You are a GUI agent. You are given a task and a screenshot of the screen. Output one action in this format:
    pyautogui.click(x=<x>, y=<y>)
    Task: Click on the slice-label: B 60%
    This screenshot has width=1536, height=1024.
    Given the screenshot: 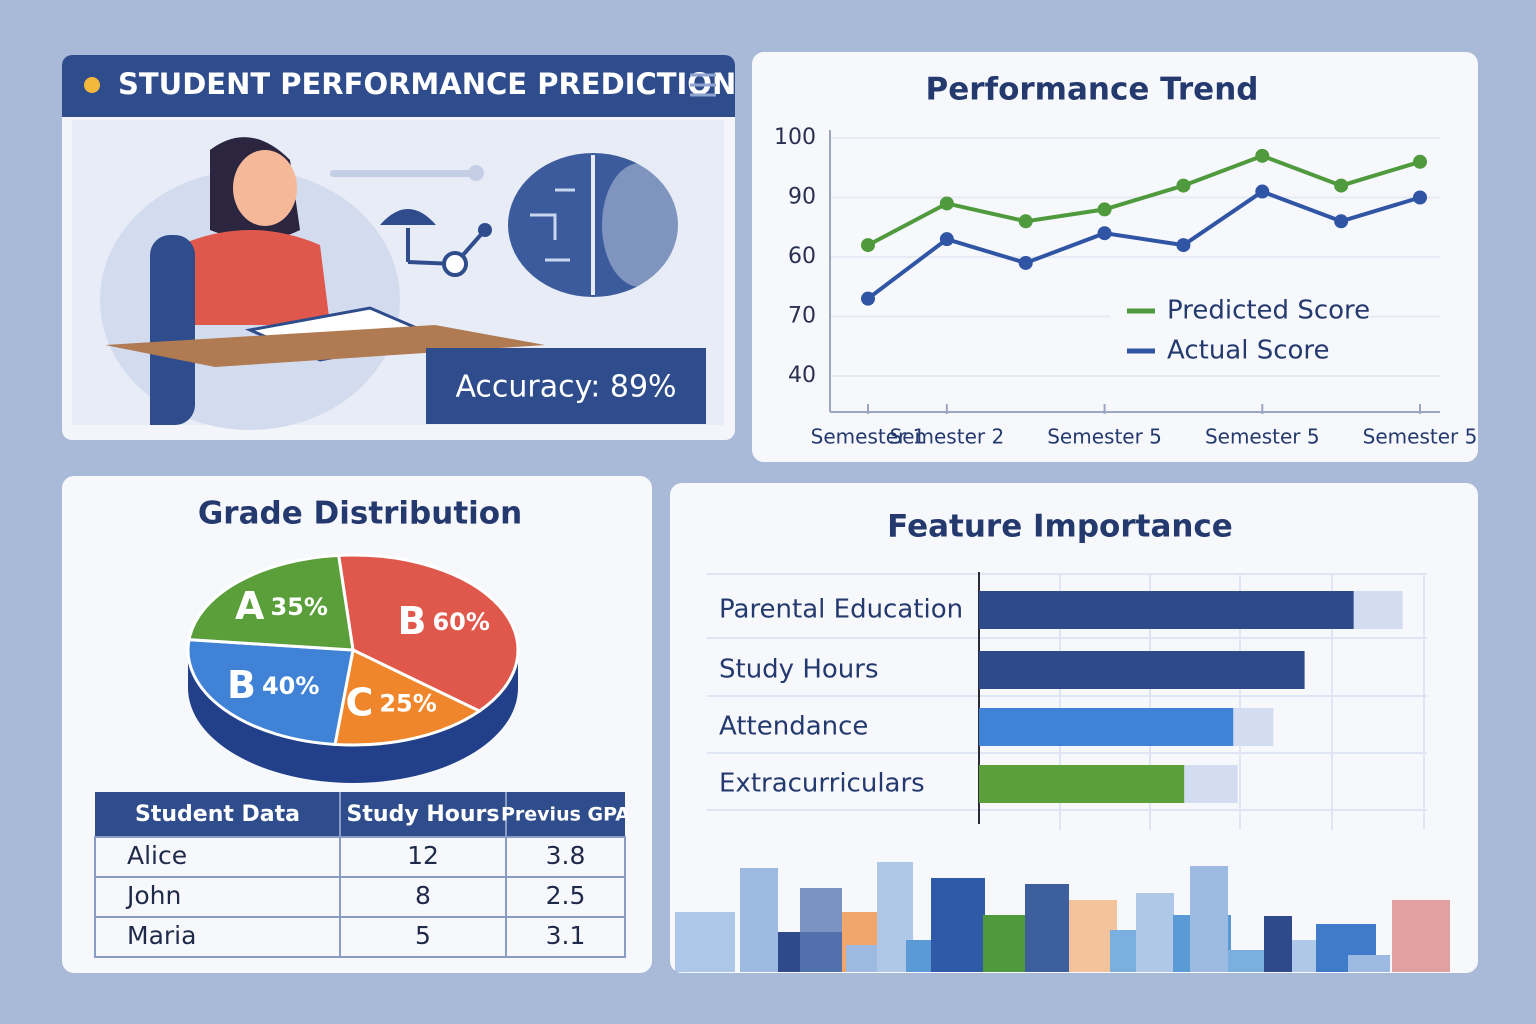 What is the action you would take?
    pyautogui.click(x=444, y=620)
    